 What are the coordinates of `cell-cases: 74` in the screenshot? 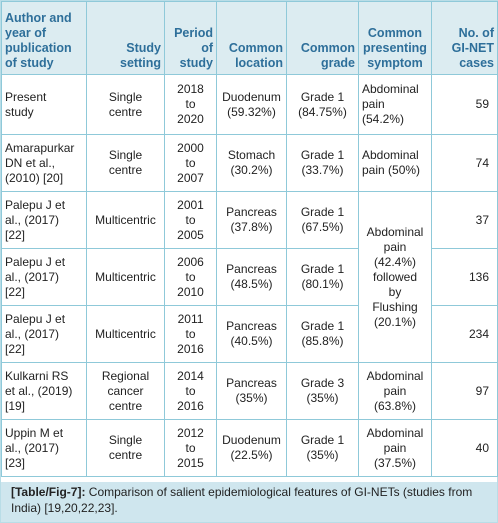 It's located at (464, 163).